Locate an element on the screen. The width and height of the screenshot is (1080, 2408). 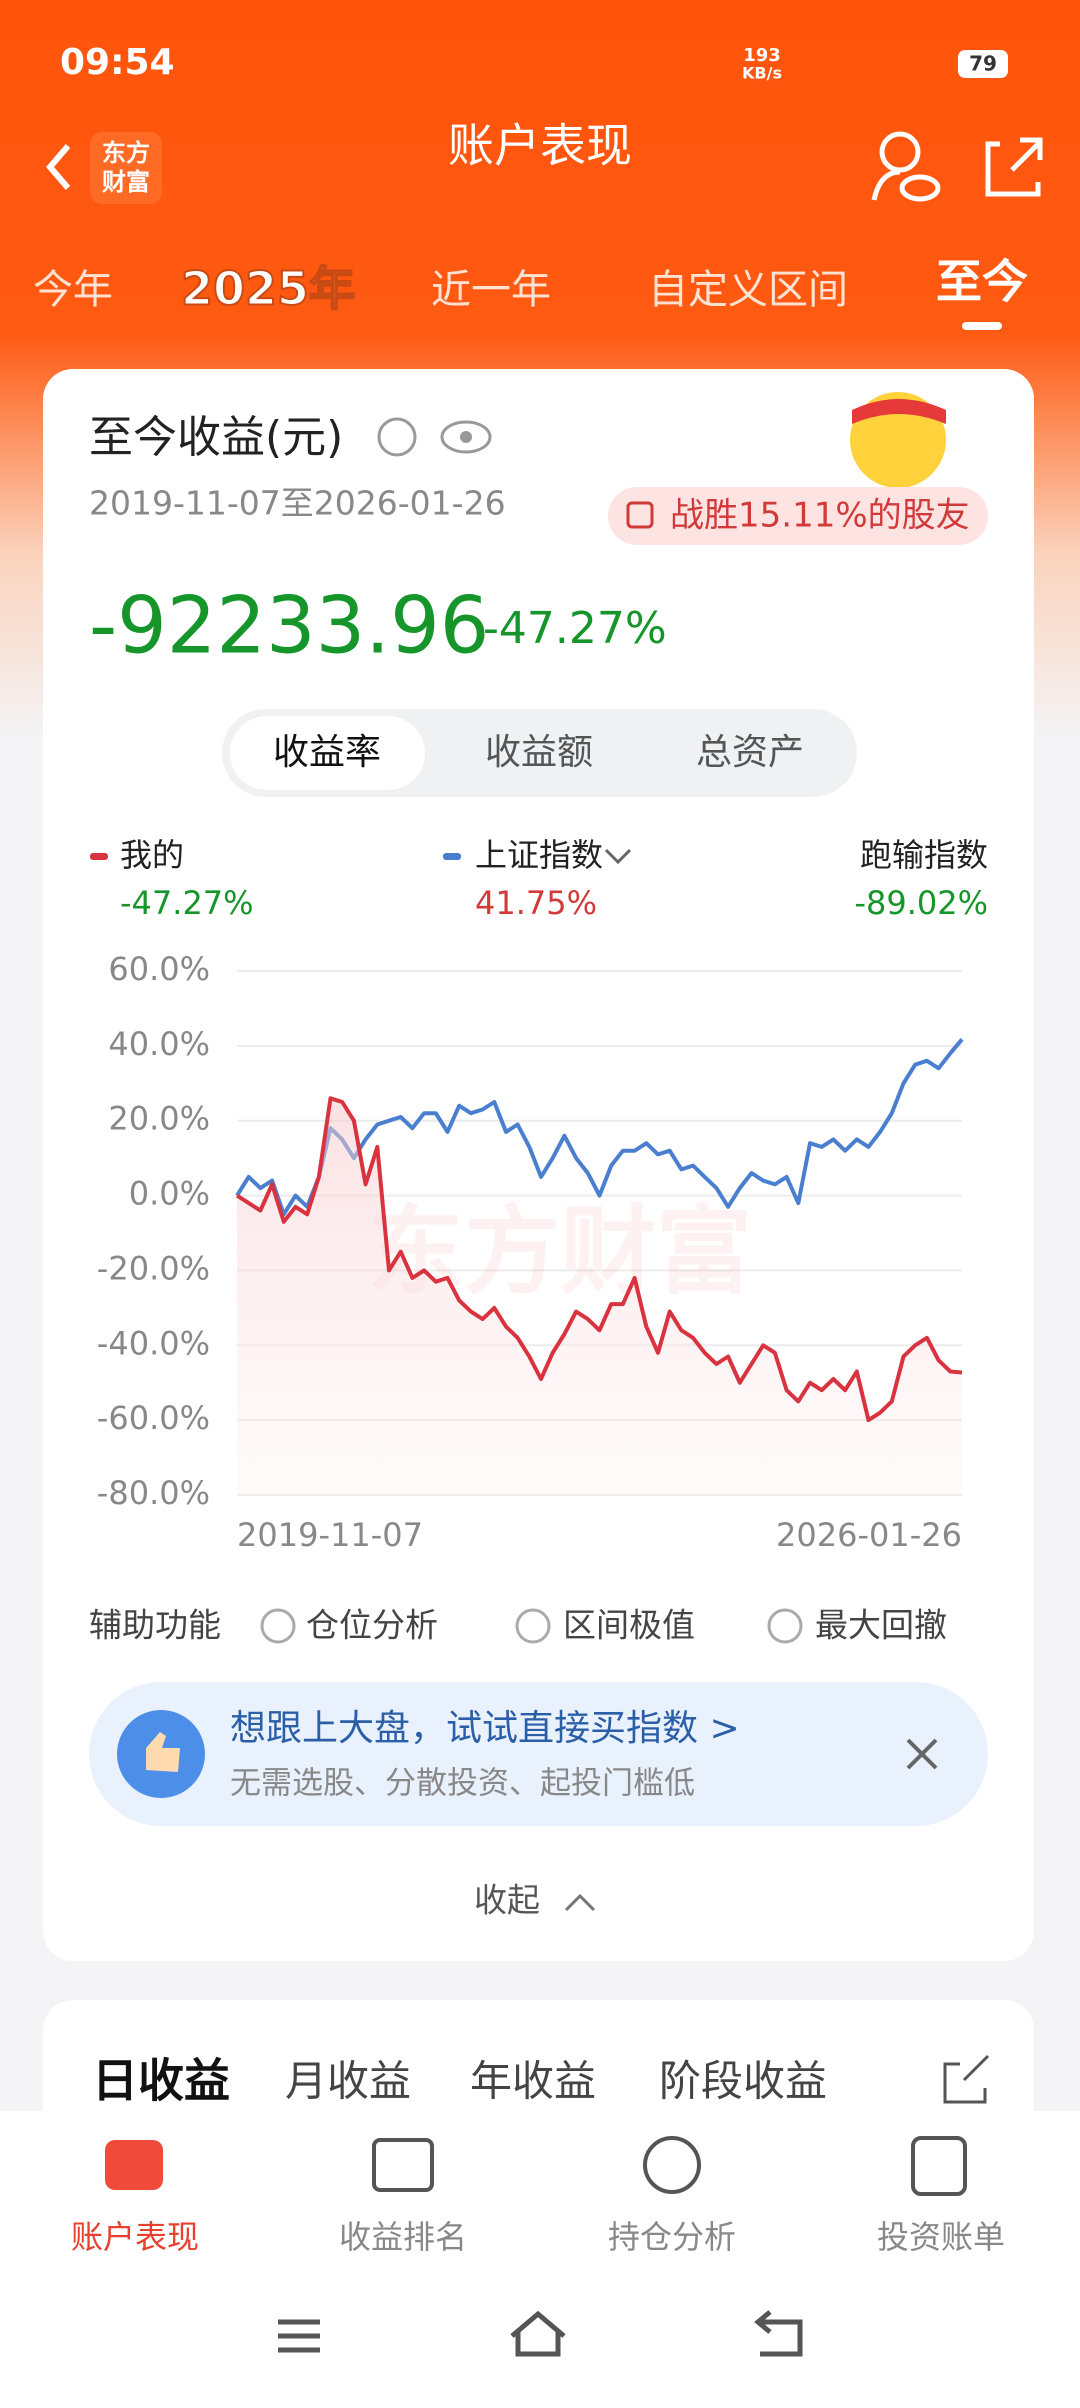
menu-button is located at coordinates (299, 2336).